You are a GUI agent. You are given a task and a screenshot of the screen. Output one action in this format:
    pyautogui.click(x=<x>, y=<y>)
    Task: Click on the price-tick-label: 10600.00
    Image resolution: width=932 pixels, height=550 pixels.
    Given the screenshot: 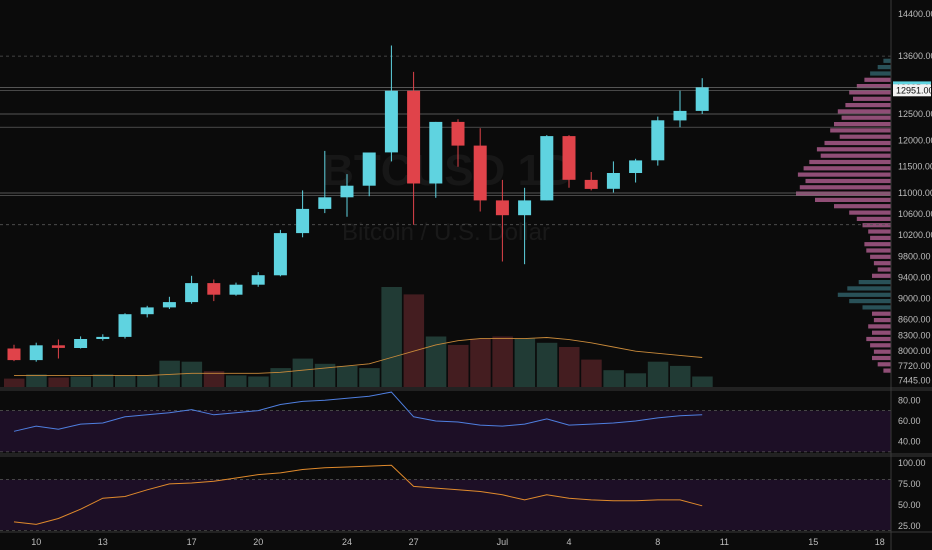 What is the action you would take?
    pyautogui.click(x=915, y=214)
    